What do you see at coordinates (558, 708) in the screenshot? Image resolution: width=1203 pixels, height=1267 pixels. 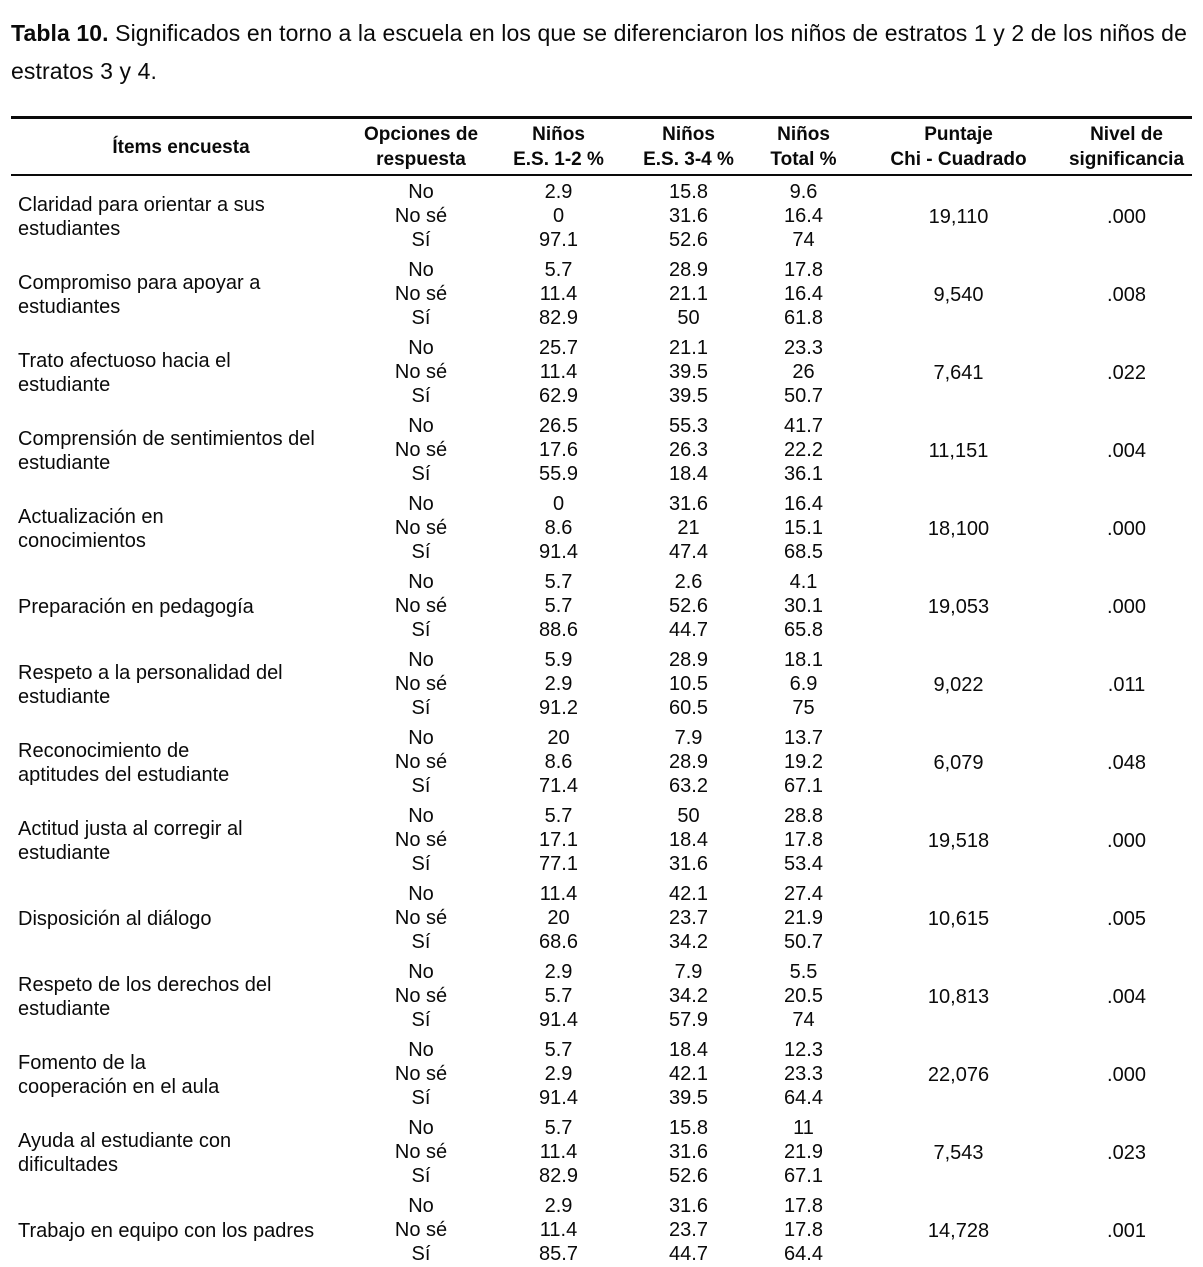 I see `value-cell: 91.2` at bounding box center [558, 708].